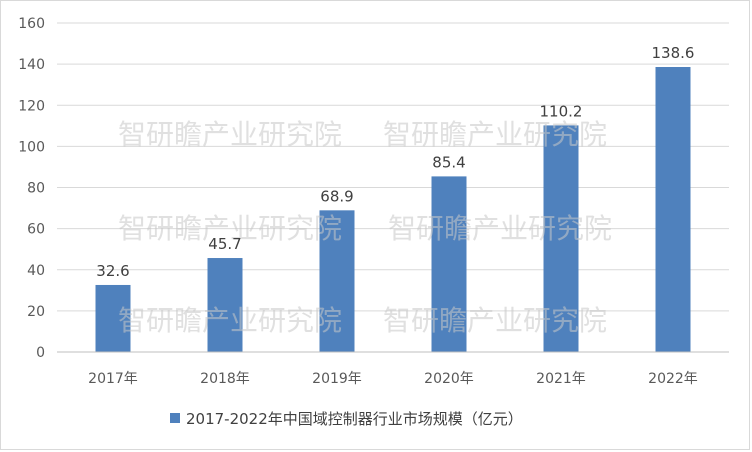 The image size is (752, 452). Describe the element at coordinates (175, 418) in the screenshot. I see `legend-swatch` at that location.